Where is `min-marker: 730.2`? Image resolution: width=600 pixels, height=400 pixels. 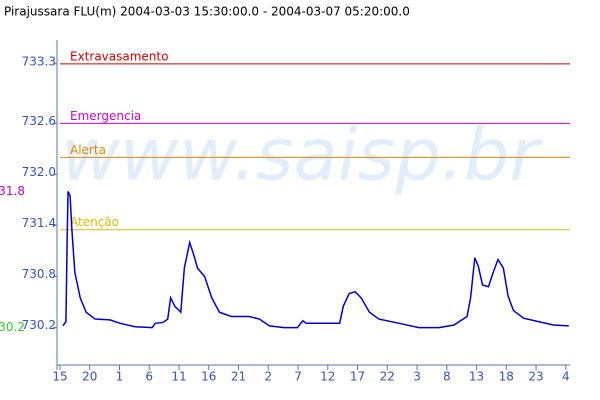
min-marker: 730.2 is located at coordinates (12, 327).